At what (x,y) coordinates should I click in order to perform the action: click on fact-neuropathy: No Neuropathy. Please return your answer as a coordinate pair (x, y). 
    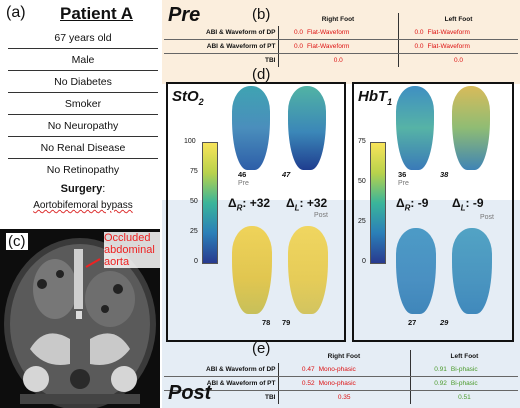
    Looking at the image, I should click on (83, 125).